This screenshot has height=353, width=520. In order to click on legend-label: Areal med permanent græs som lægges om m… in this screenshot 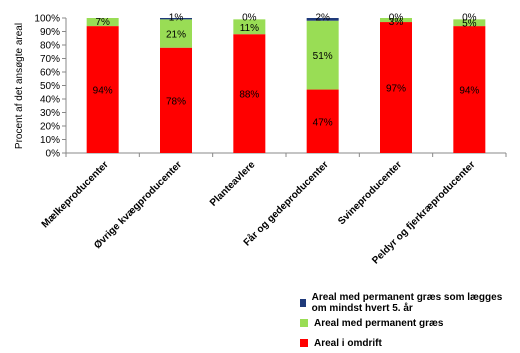, I will do `click(407, 303)`.